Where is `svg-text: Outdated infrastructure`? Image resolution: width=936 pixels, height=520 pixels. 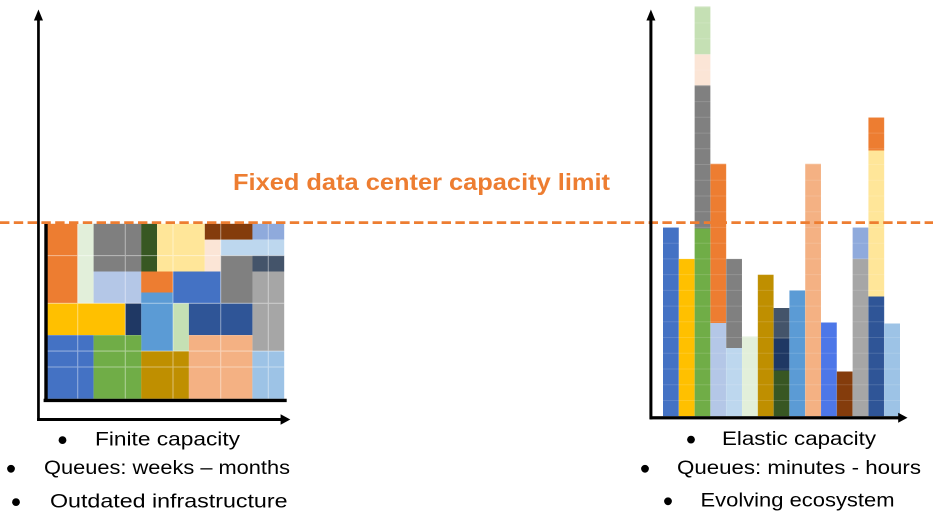
svg-text: Outdated infrastructure is located at coordinates (169, 501).